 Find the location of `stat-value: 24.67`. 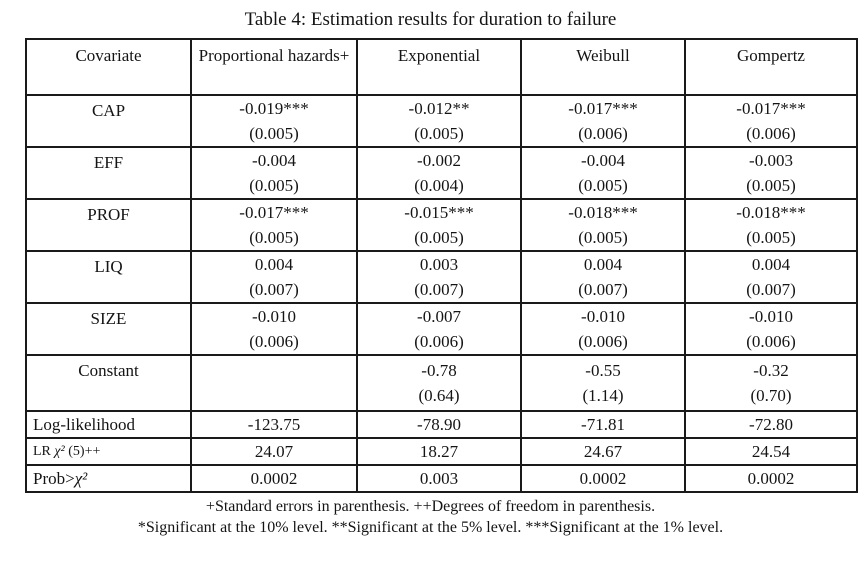

stat-value: 24.67 is located at coordinates (603, 451).